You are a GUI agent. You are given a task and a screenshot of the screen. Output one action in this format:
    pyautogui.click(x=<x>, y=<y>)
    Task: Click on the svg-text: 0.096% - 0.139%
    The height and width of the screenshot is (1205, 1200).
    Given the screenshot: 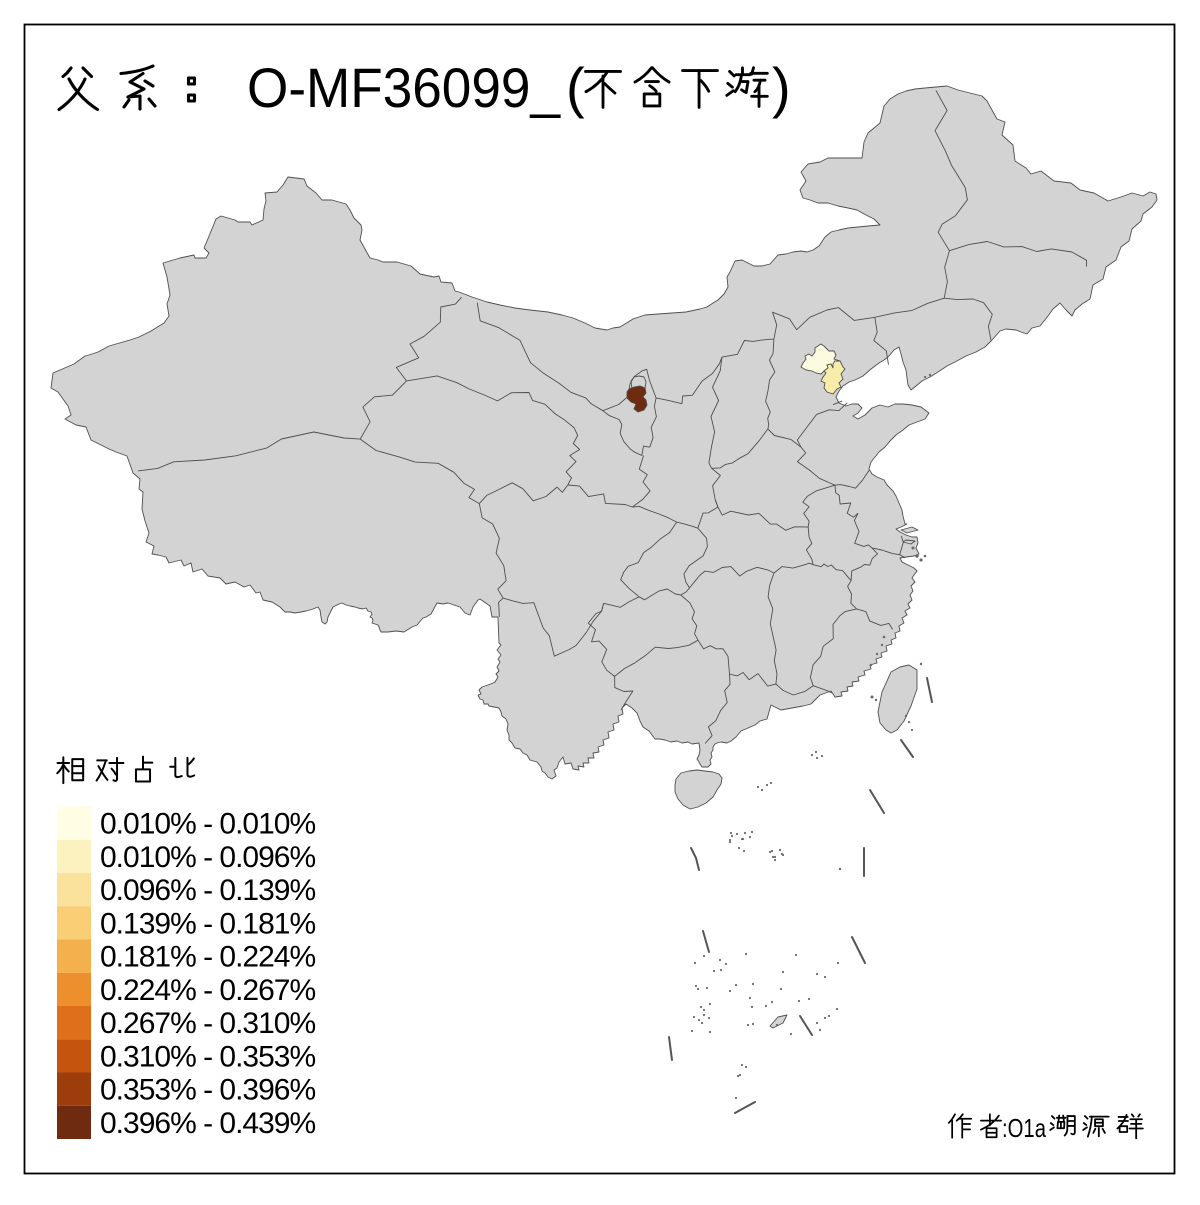 What is the action you would take?
    pyautogui.click(x=207, y=890)
    